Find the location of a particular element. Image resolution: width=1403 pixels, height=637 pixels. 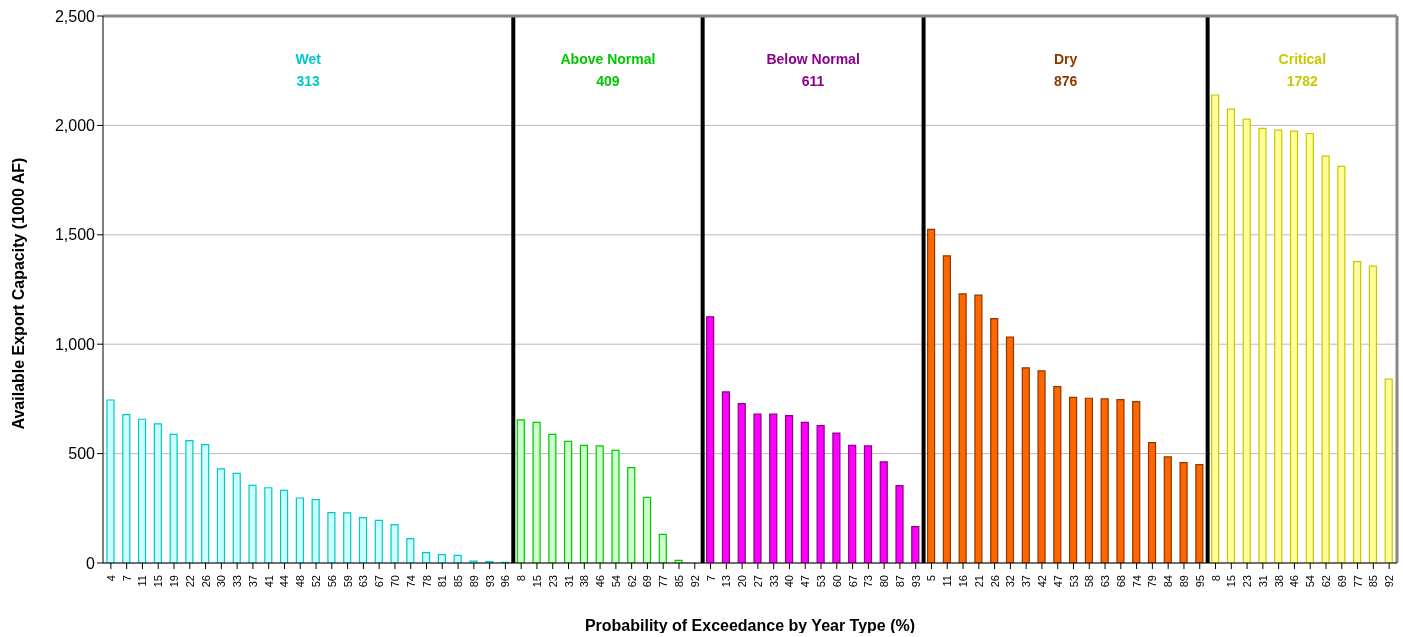

x-tick-label: 20 is located at coordinates (742, 581).